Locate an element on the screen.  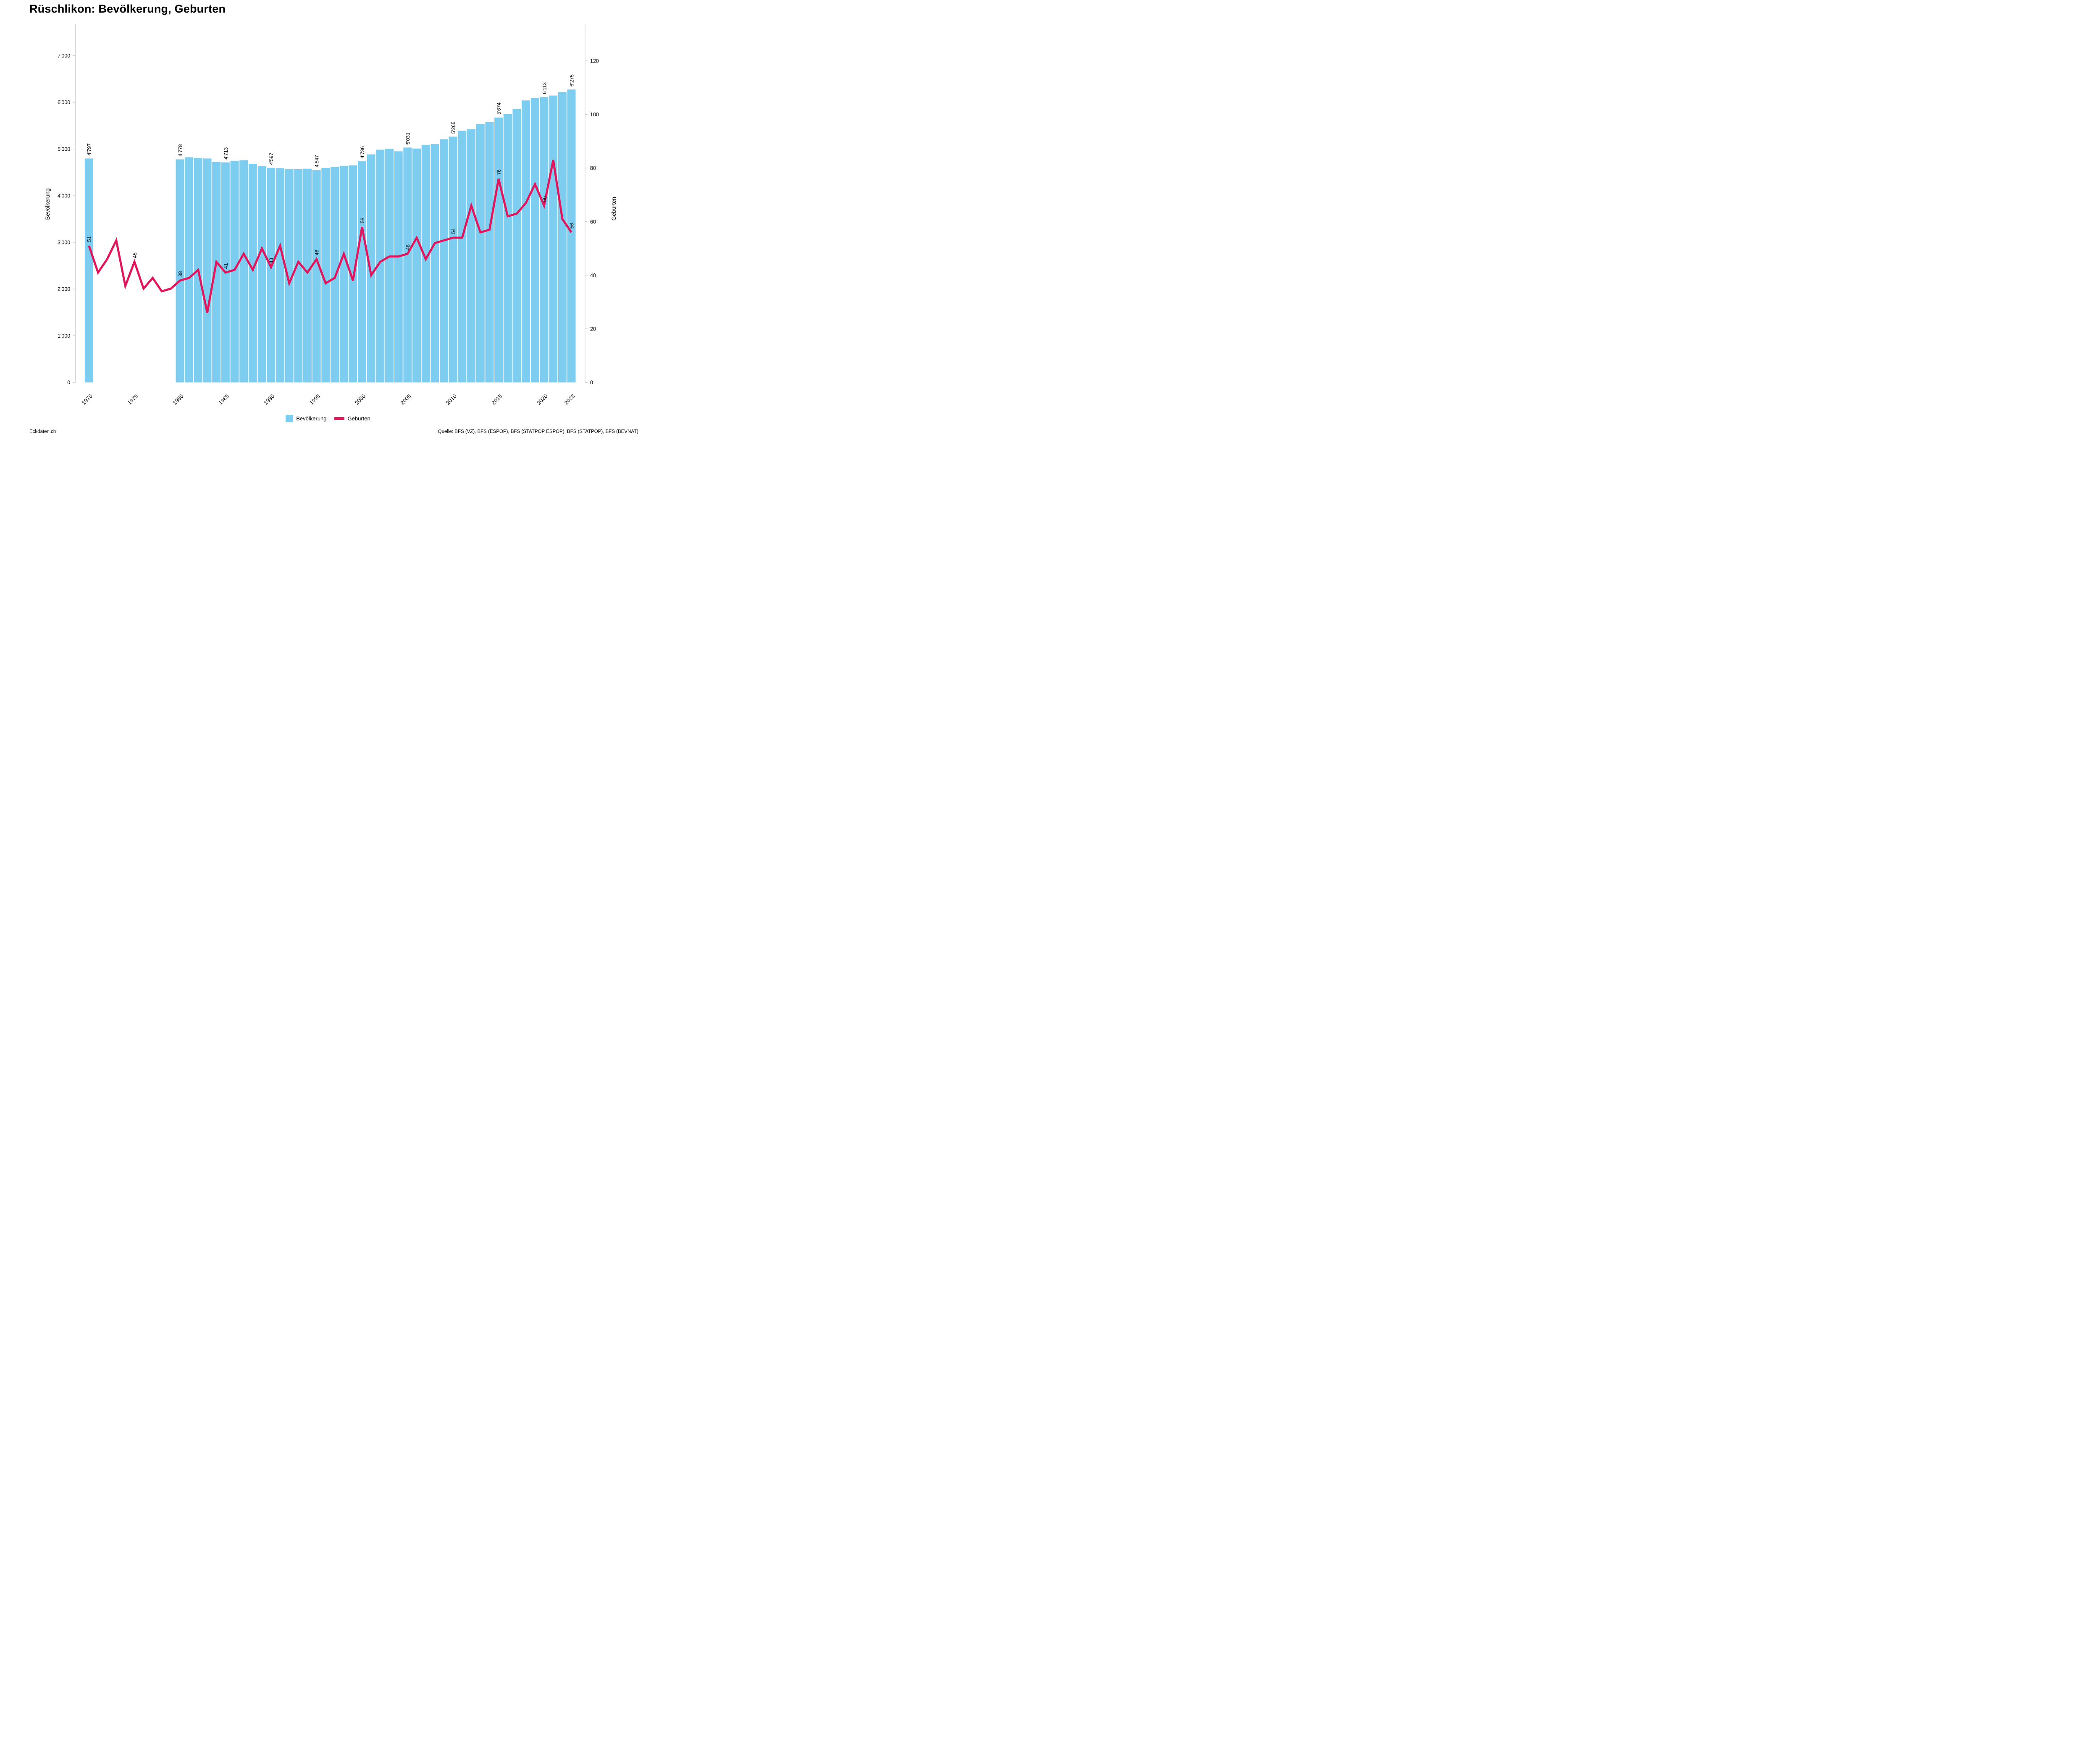
right-tick-label-80: 80 is located at coordinates (593, 168).